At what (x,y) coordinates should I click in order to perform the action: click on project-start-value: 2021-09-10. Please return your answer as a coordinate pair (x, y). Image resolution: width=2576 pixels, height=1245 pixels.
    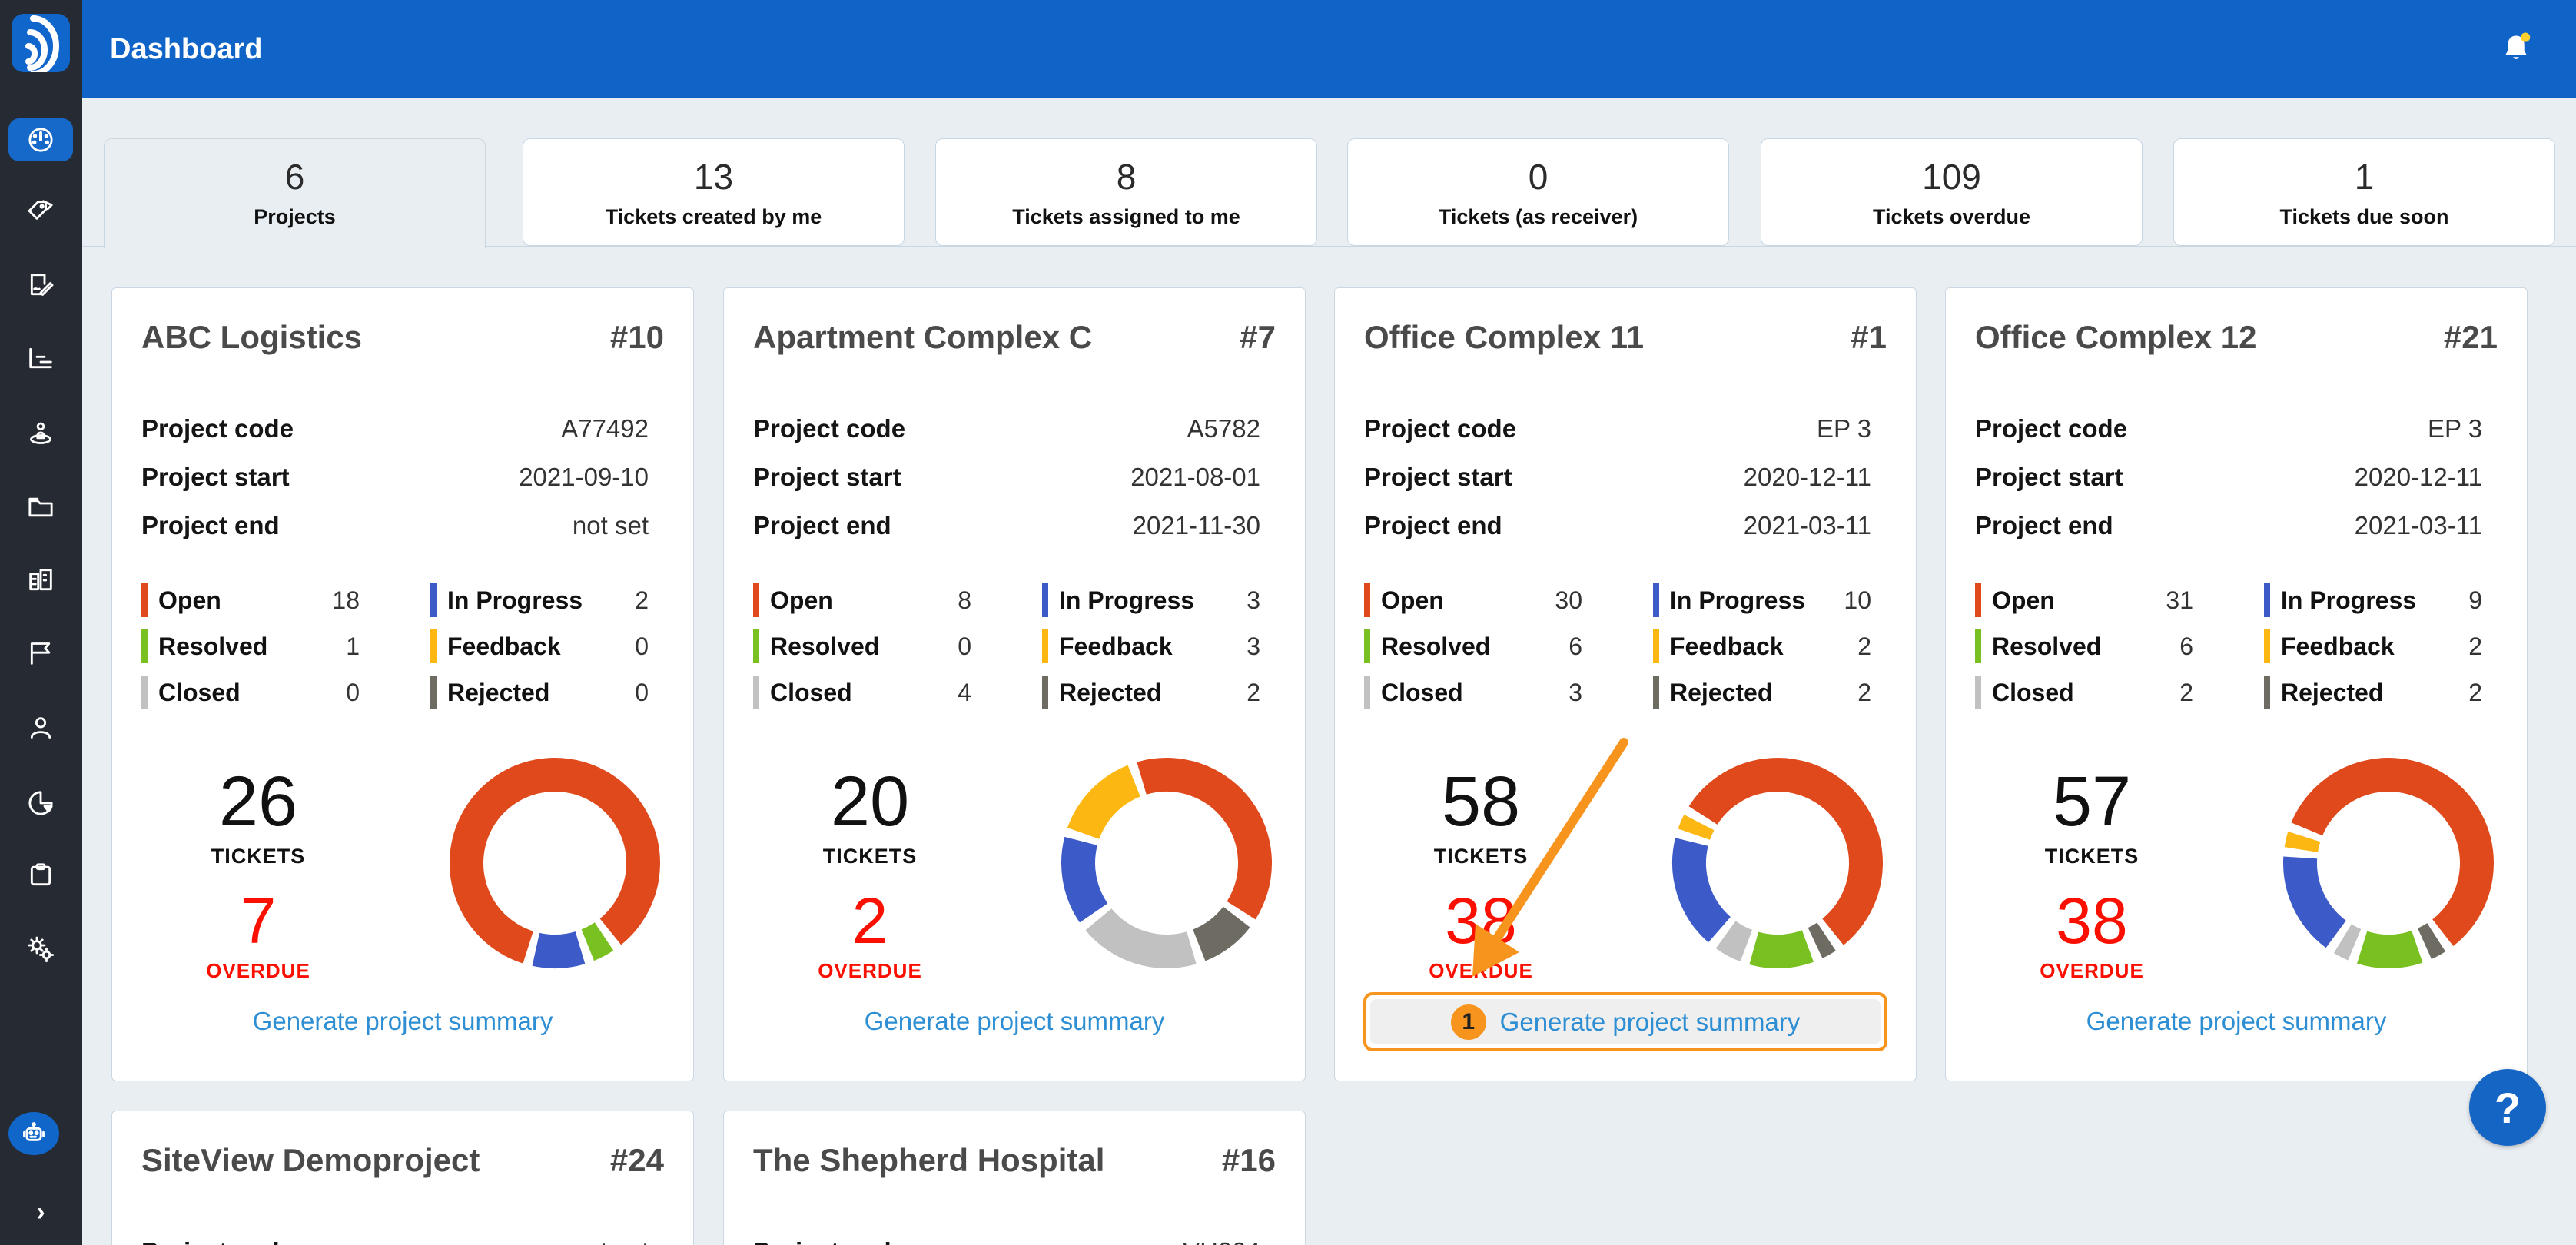
    Looking at the image, I should click on (584, 476).